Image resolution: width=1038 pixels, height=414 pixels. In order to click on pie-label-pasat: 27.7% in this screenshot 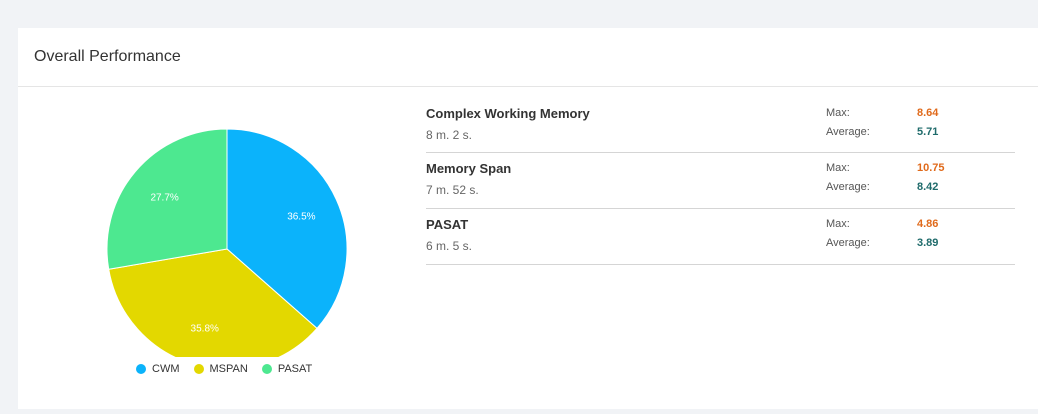, I will do `click(164, 197)`.